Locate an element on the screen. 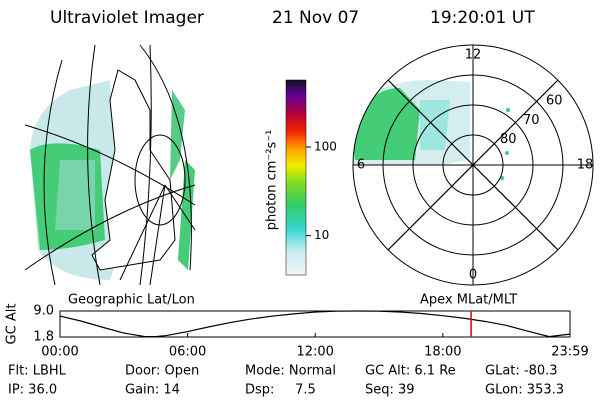  colorbar is located at coordinates (296, 177).